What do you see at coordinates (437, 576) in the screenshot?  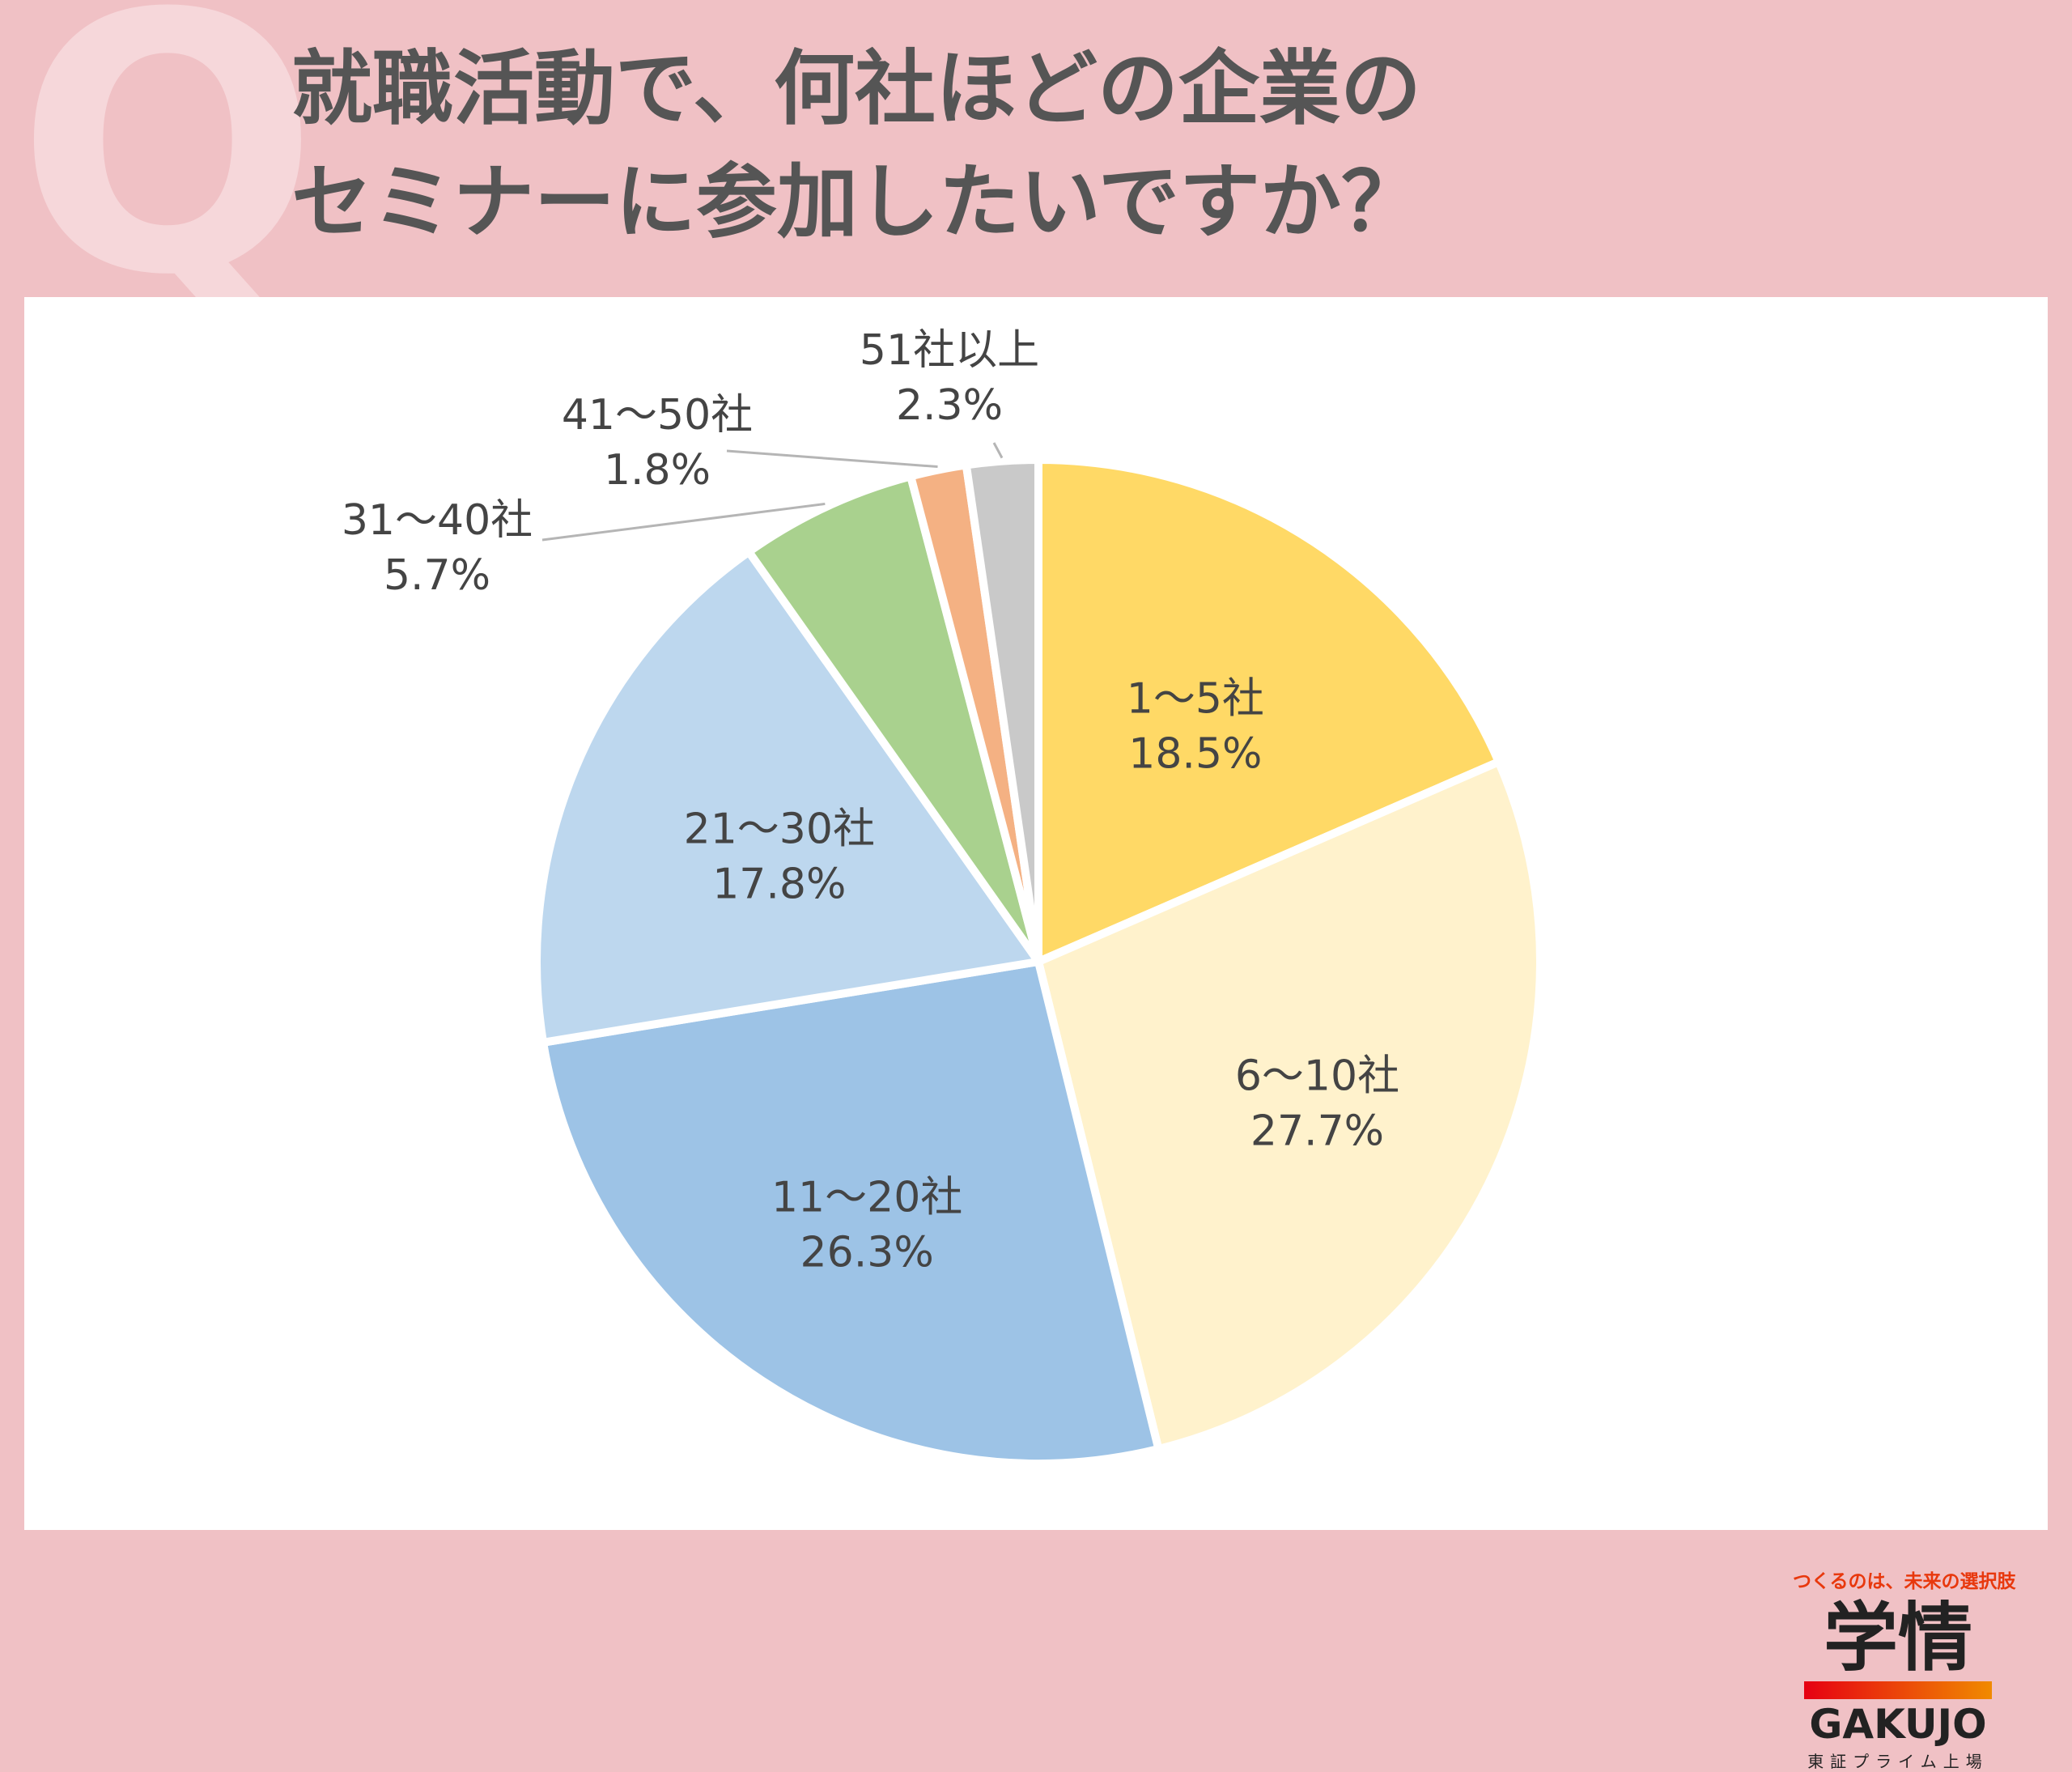 I see `slice-value-label-5: 5.7%` at bounding box center [437, 576].